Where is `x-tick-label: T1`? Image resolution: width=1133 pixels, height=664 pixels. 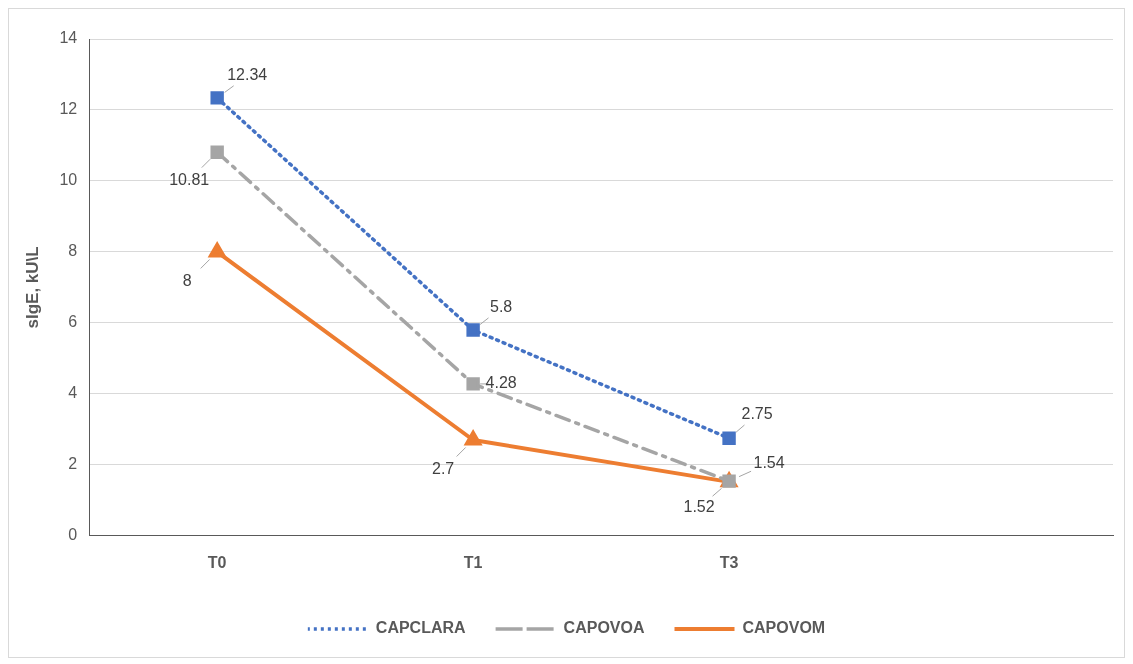
x-tick-label: T1 is located at coordinates (473, 562).